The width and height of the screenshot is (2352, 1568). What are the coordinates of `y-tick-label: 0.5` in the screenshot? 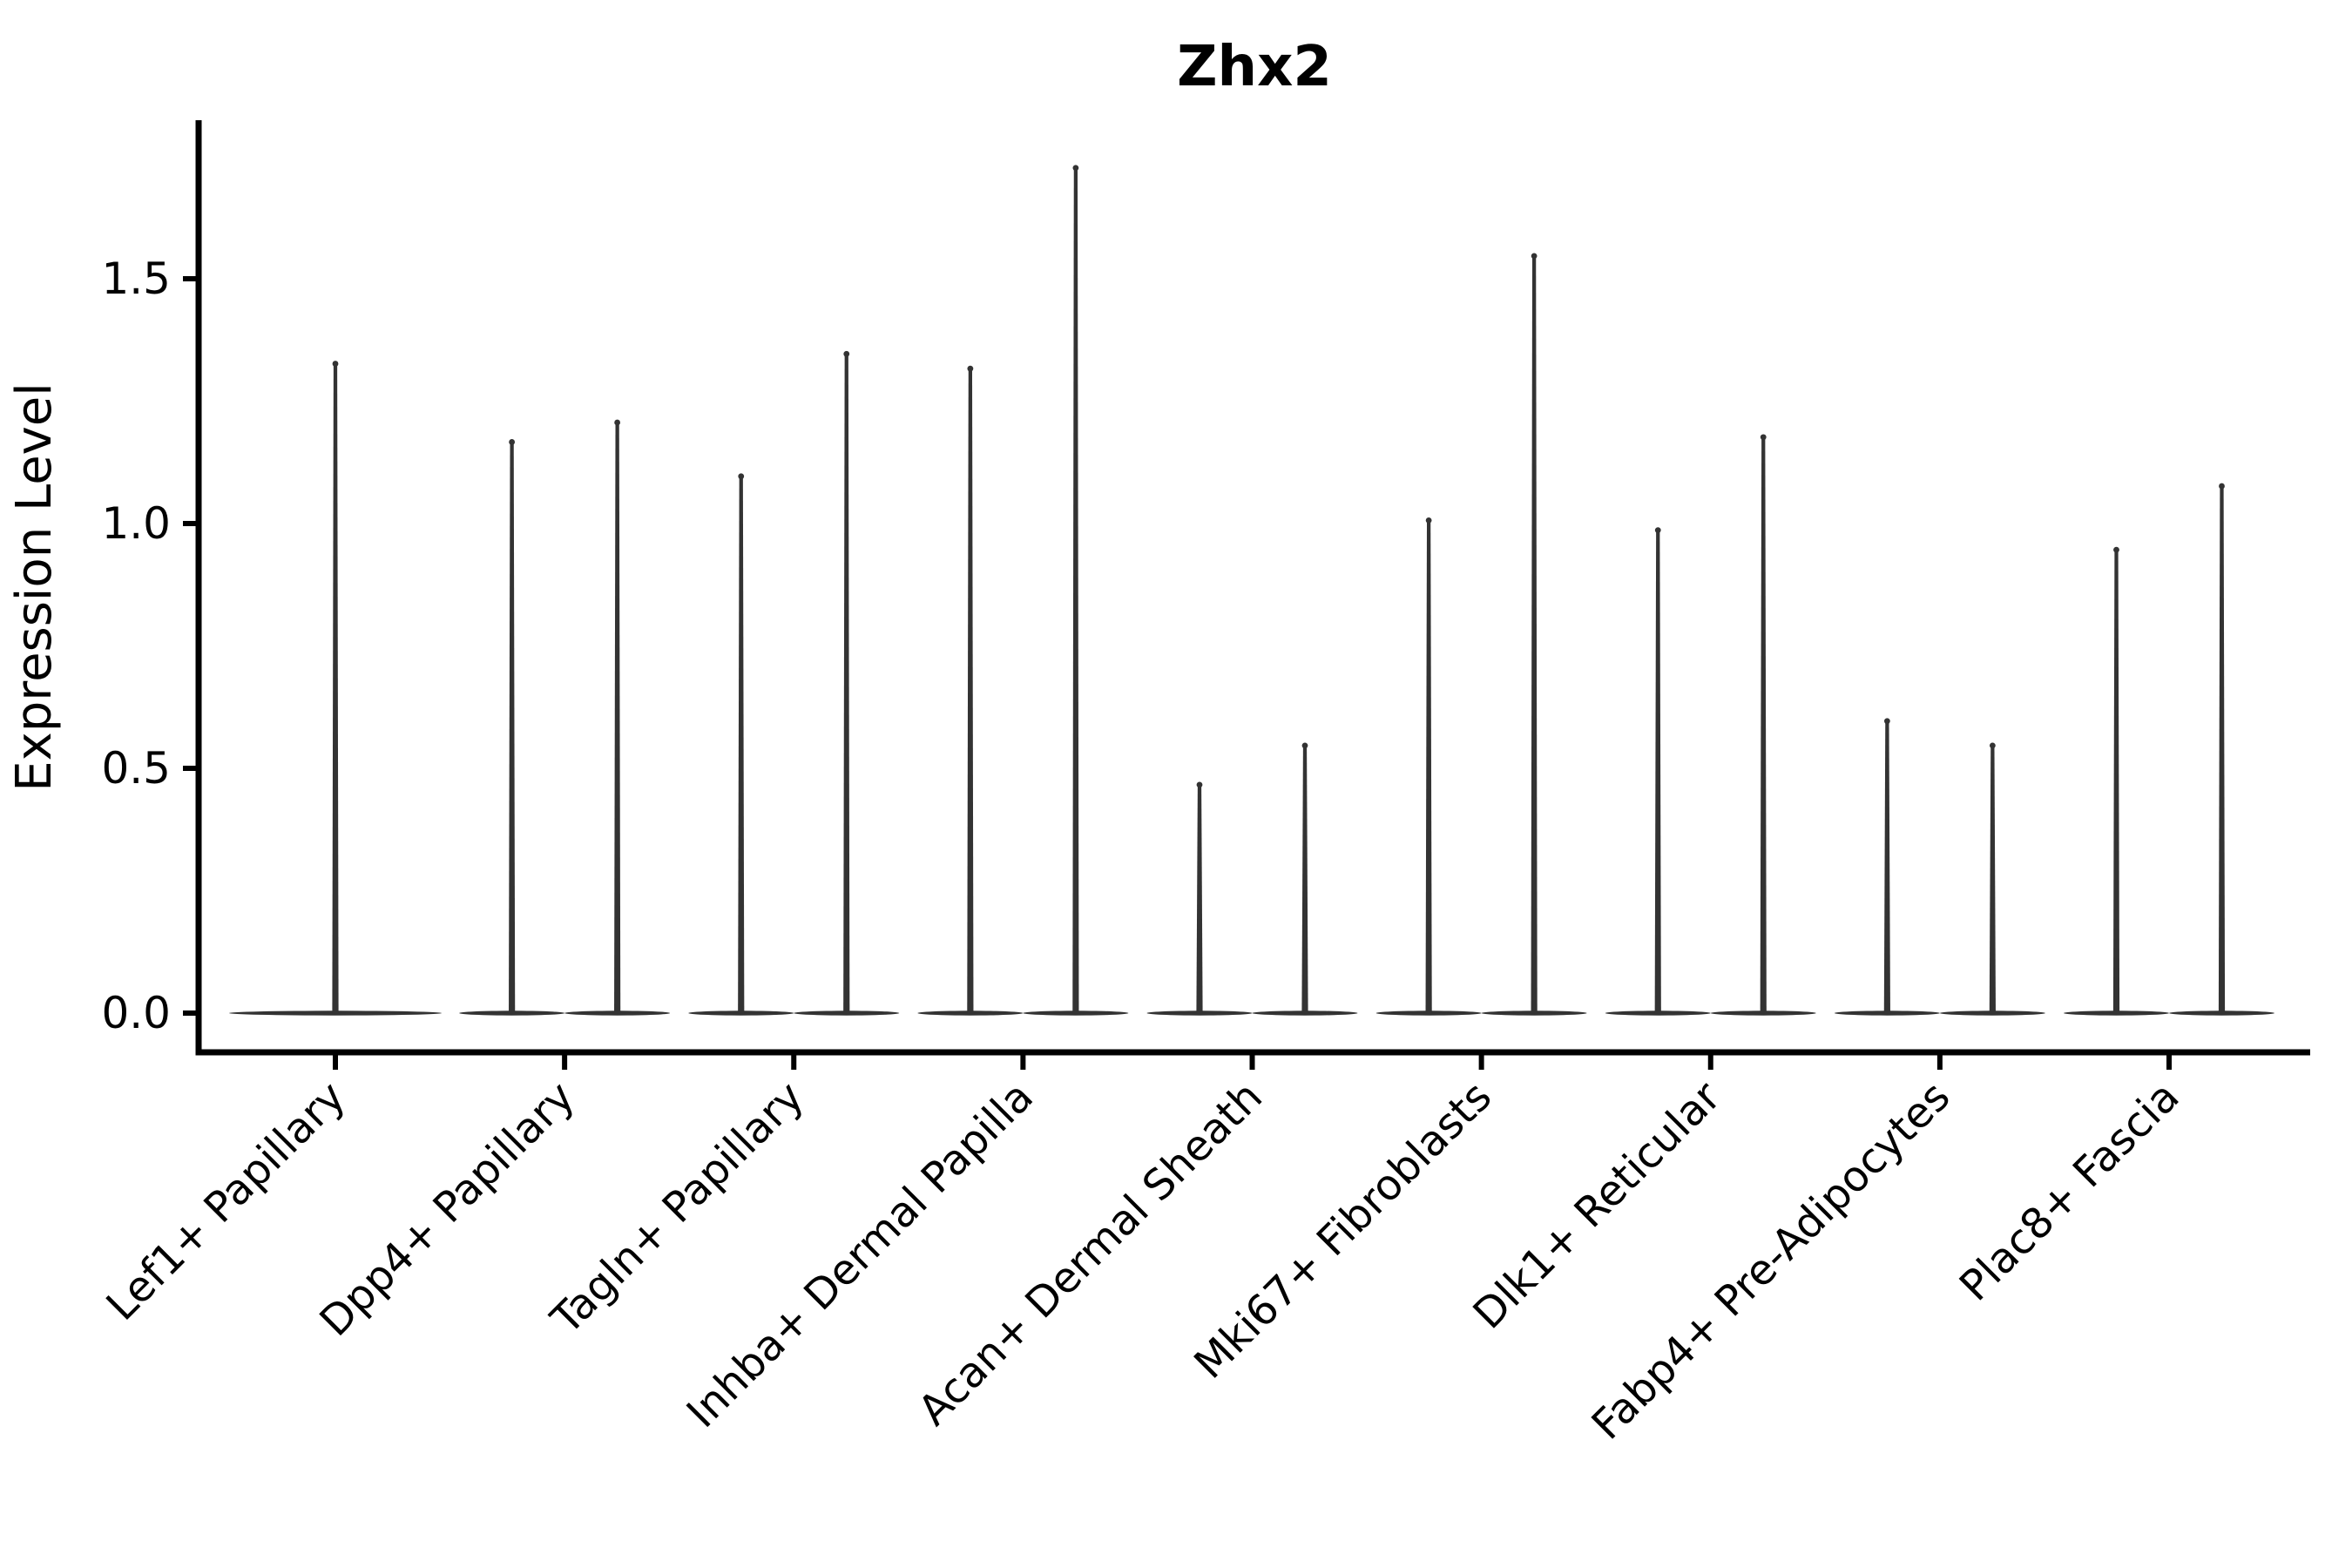 It's located at (136, 768).